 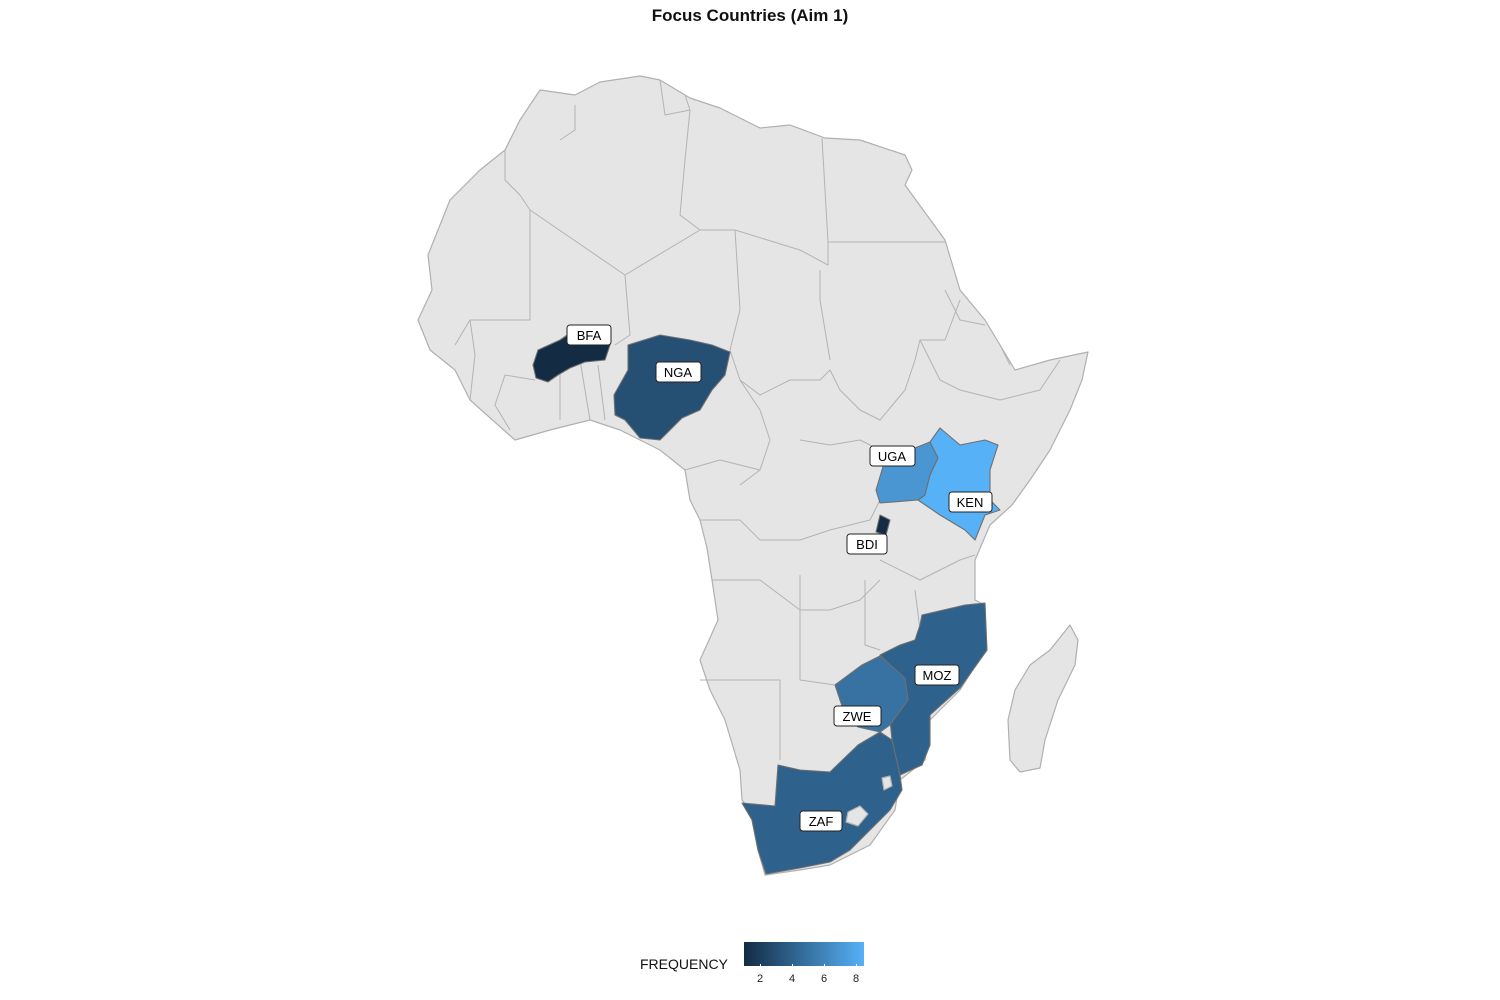 I want to click on label-bfa-text: BFA, so click(x=589, y=335).